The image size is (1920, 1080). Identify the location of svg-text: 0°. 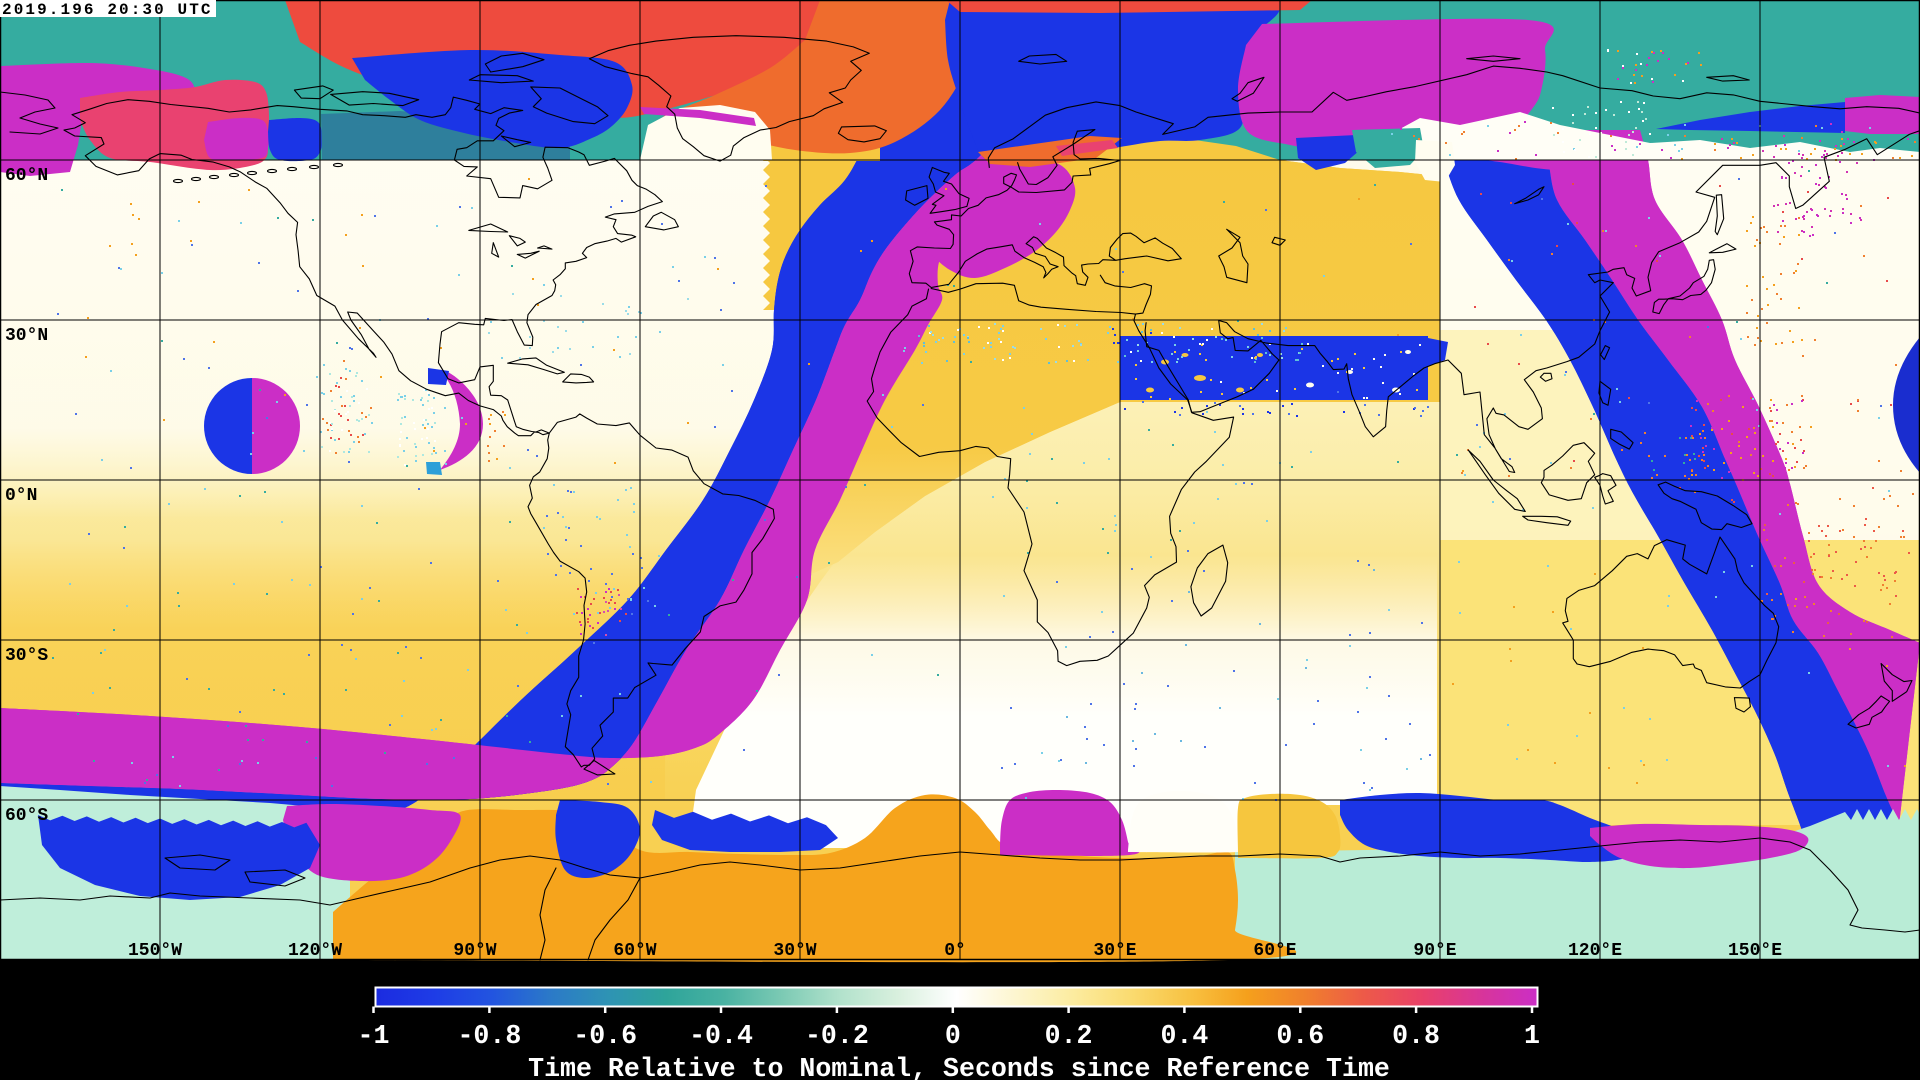
(955, 951).